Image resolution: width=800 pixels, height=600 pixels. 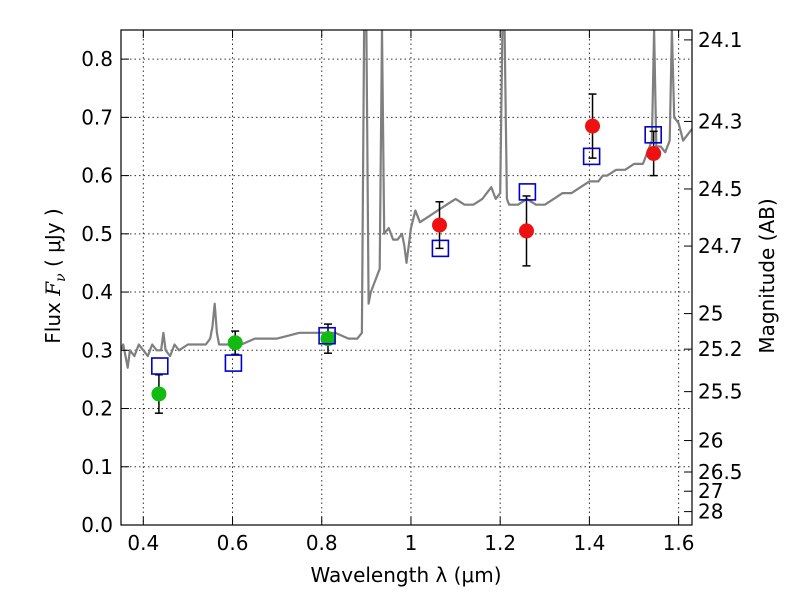 What do you see at coordinates (720, 189) in the screenshot?
I see `y2-tick-label: 24.5` at bounding box center [720, 189].